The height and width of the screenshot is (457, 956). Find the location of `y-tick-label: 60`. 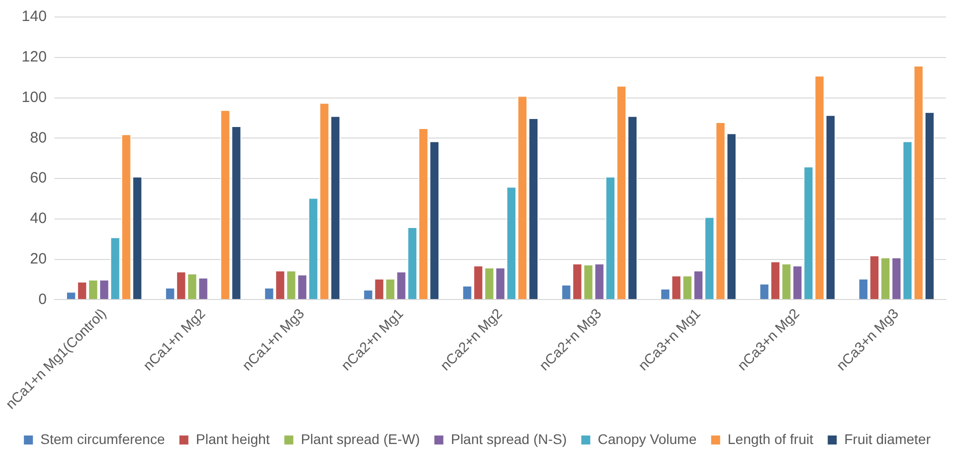

y-tick-label: 60 is located at coordinates (38, 178).